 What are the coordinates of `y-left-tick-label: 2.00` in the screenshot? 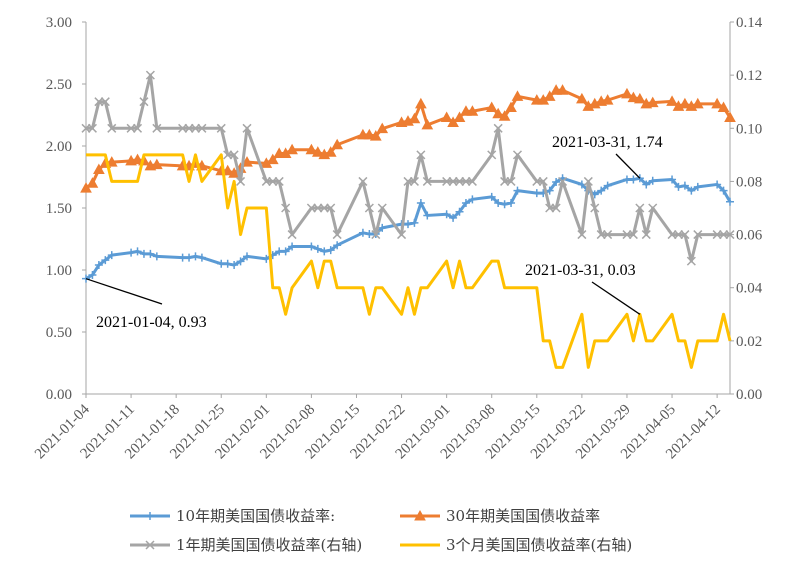 It's located at (59, 147).